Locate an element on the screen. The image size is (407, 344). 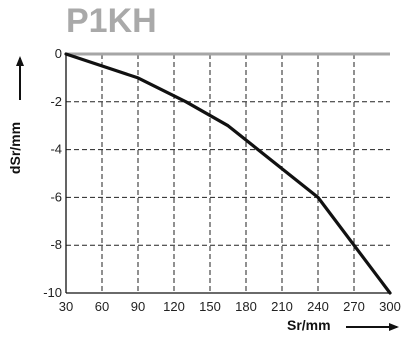
y-tick-label--2: -2 is located at coordinates (56, 101).